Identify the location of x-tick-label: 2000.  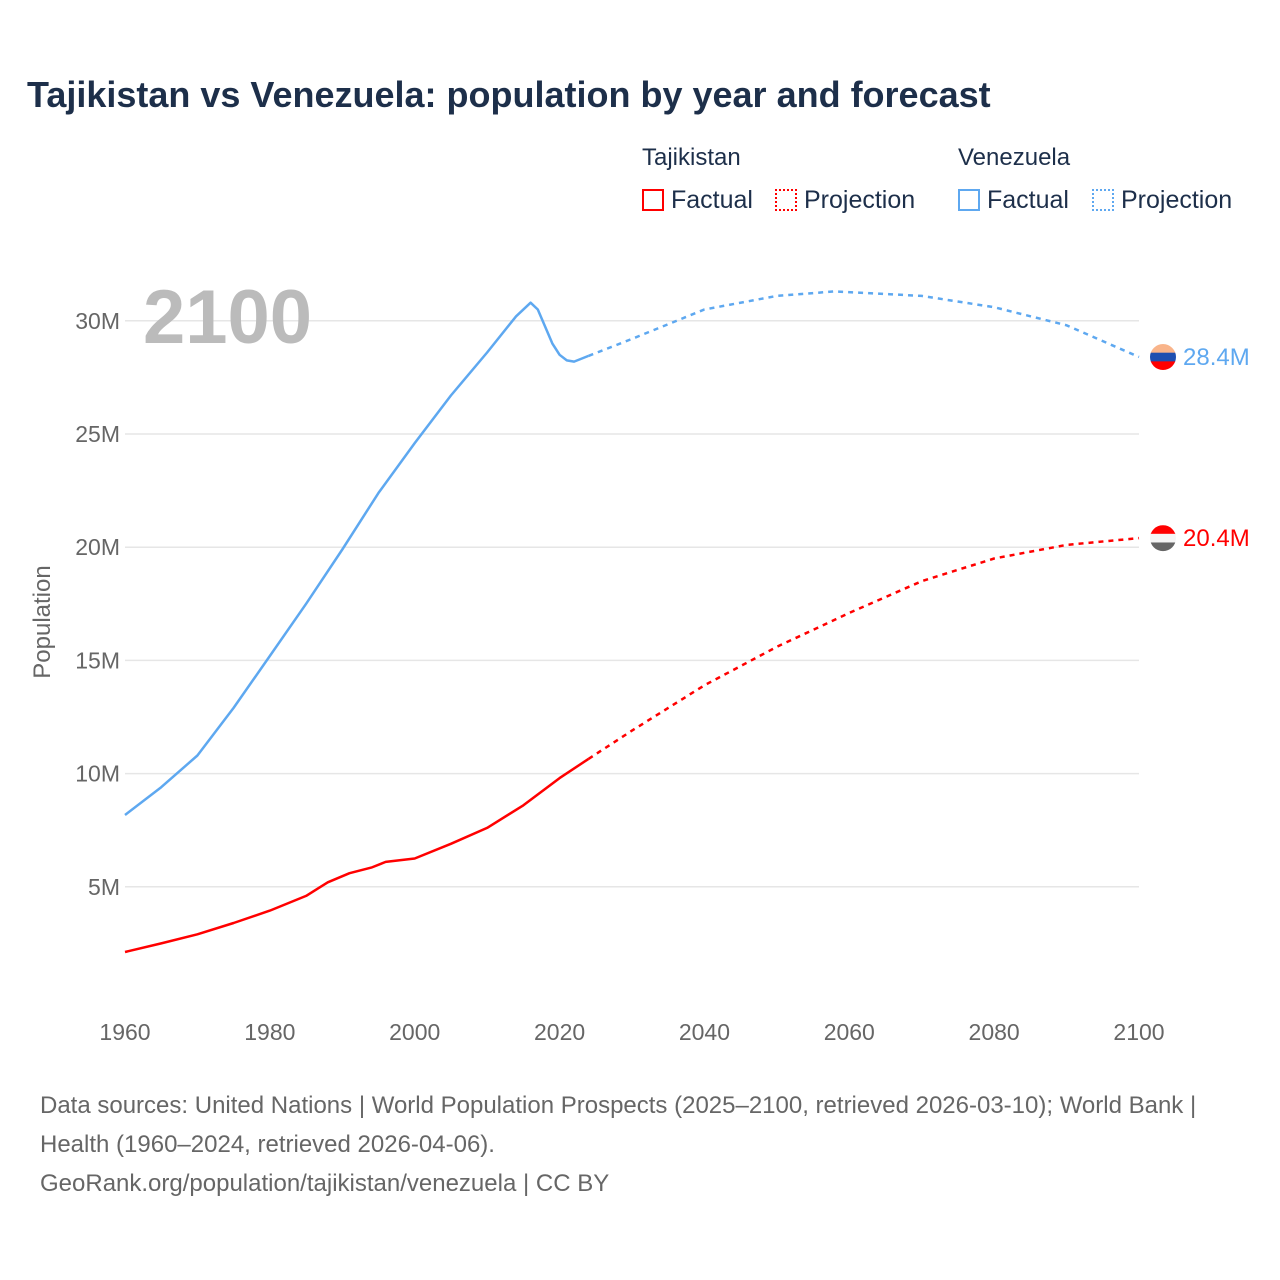
(414, 1032).